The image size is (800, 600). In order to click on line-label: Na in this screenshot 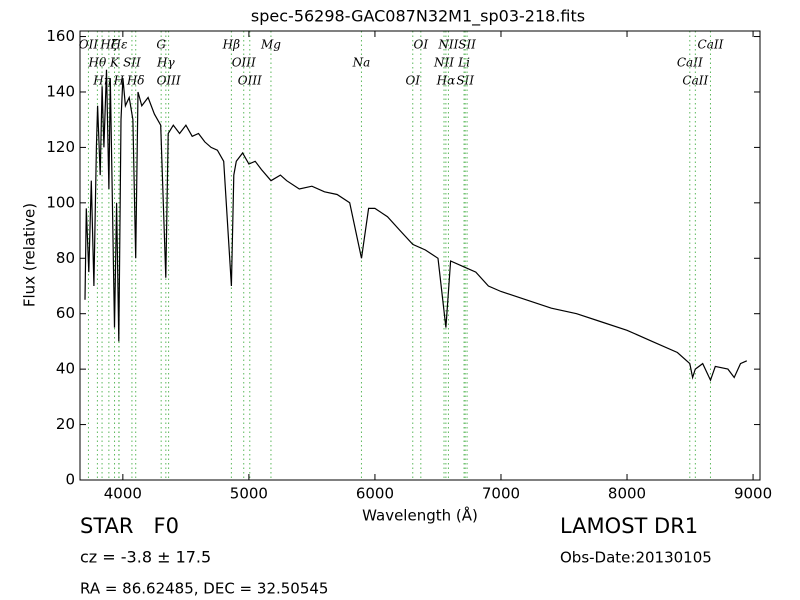, I will do `click(361, 63)`.